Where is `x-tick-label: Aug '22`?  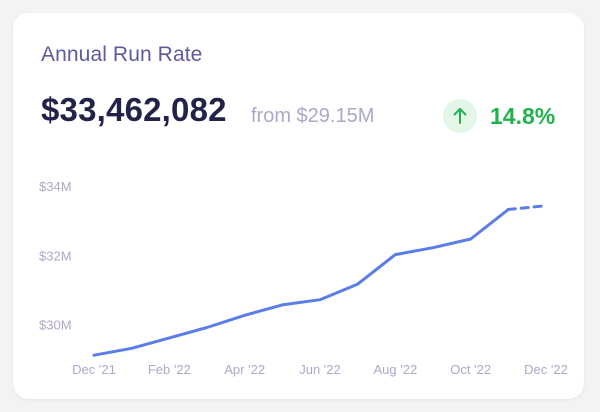 x-tick-label: Aug '22 is located at coordinates (395, 369).